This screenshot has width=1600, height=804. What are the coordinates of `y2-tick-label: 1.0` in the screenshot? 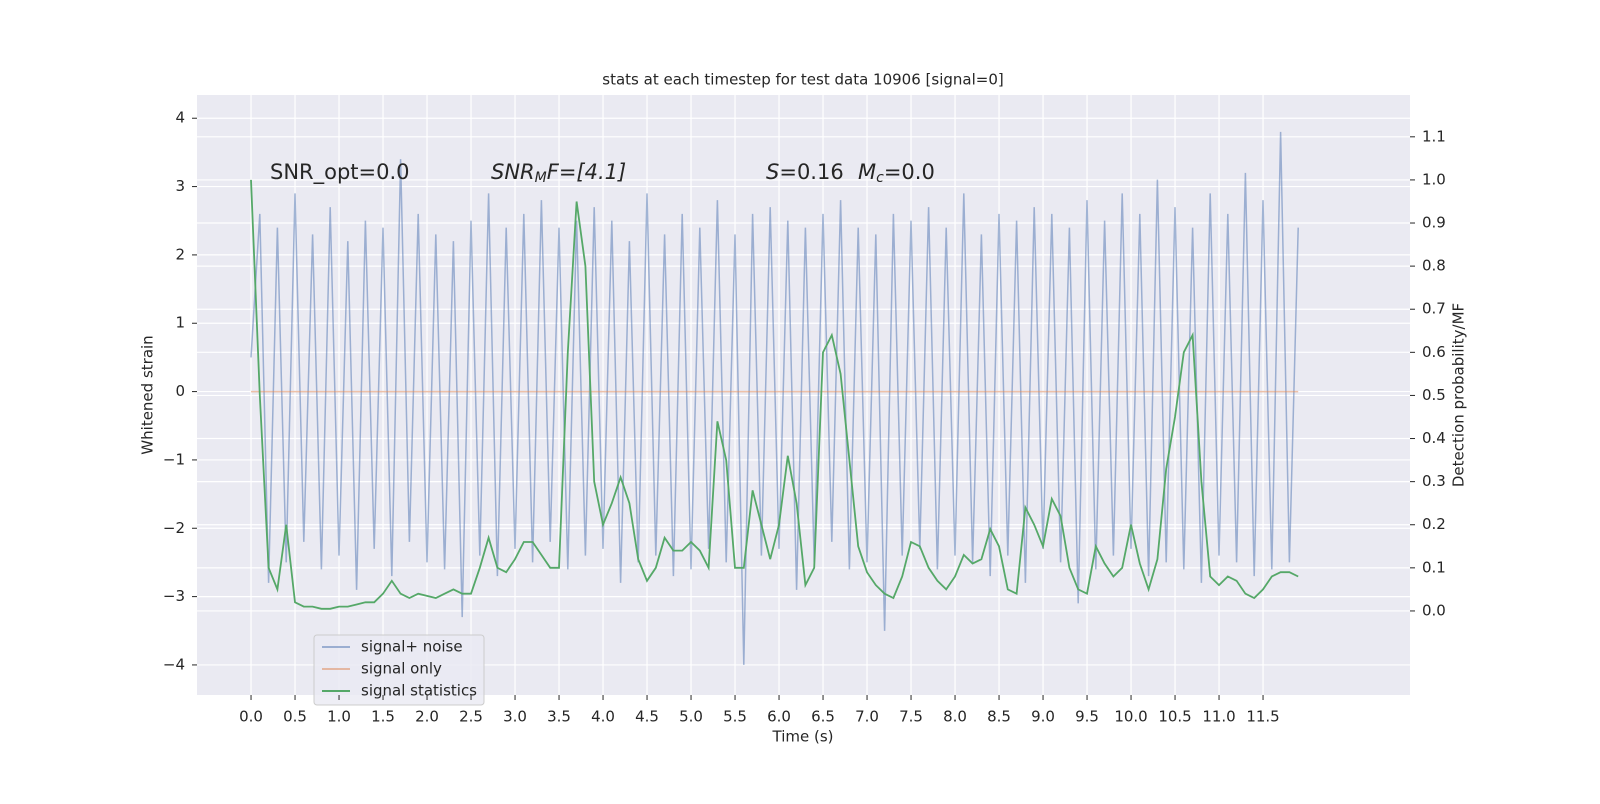 It's located at (1434, 179).